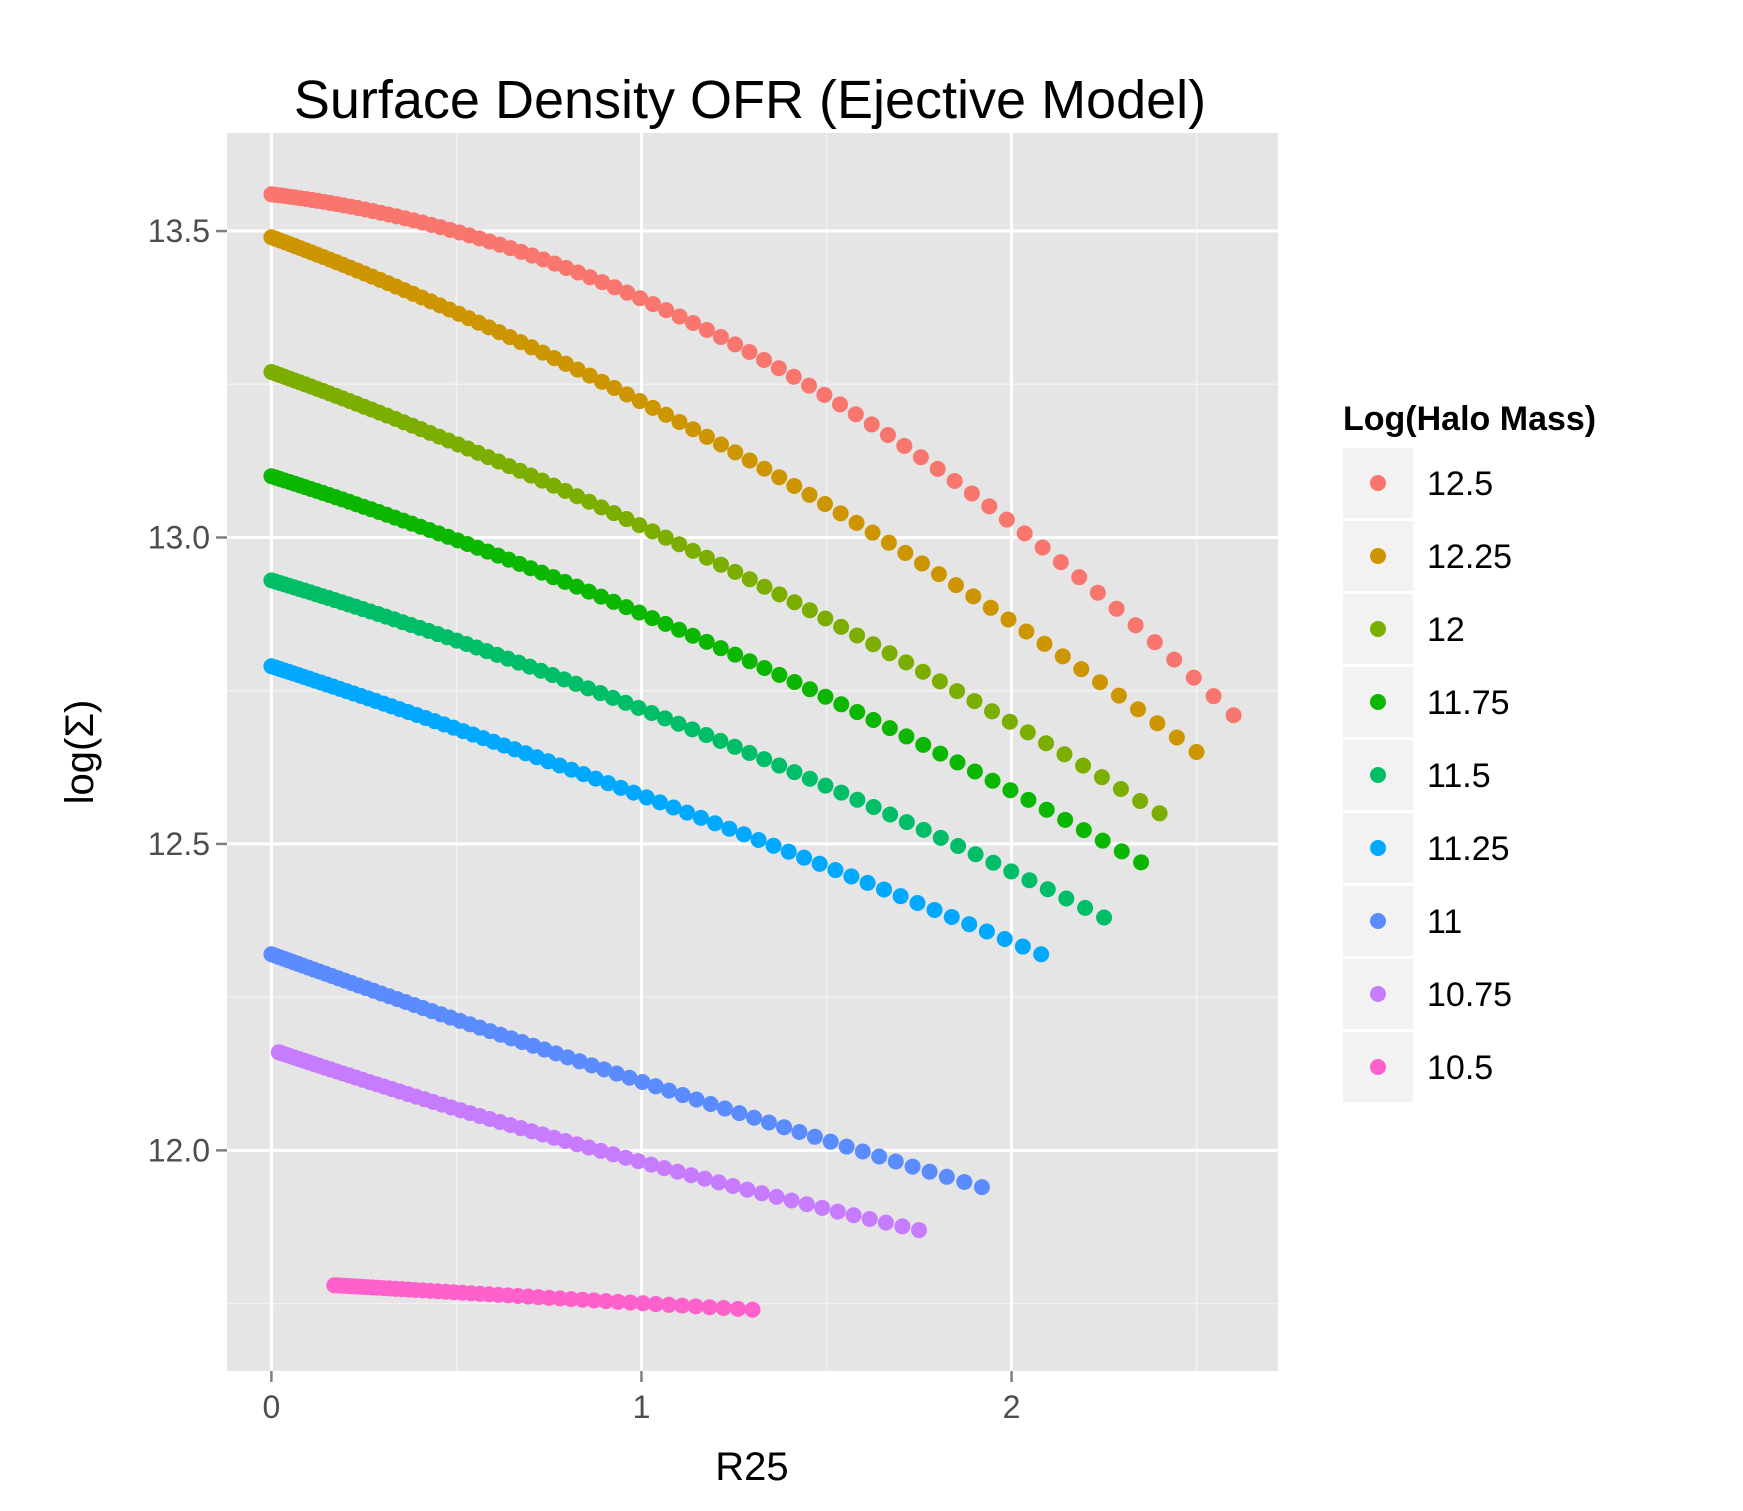 This screenshot has height=1511, width=1743. I want to click on legend-item: 12.5, so click(1418, 483).